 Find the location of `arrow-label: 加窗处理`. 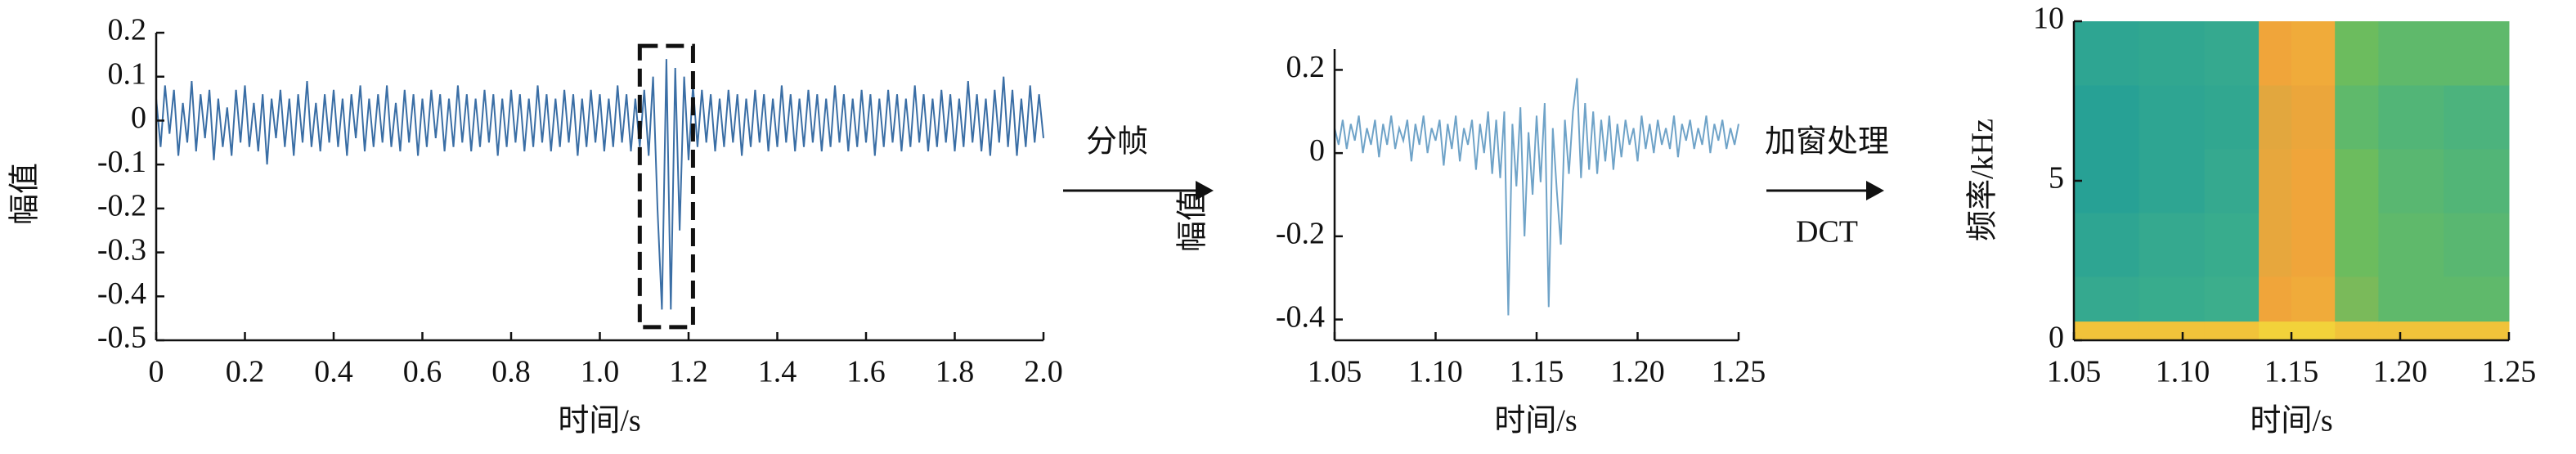

arrow-label: 加窗处理 is located at coordinates (1827, 142).